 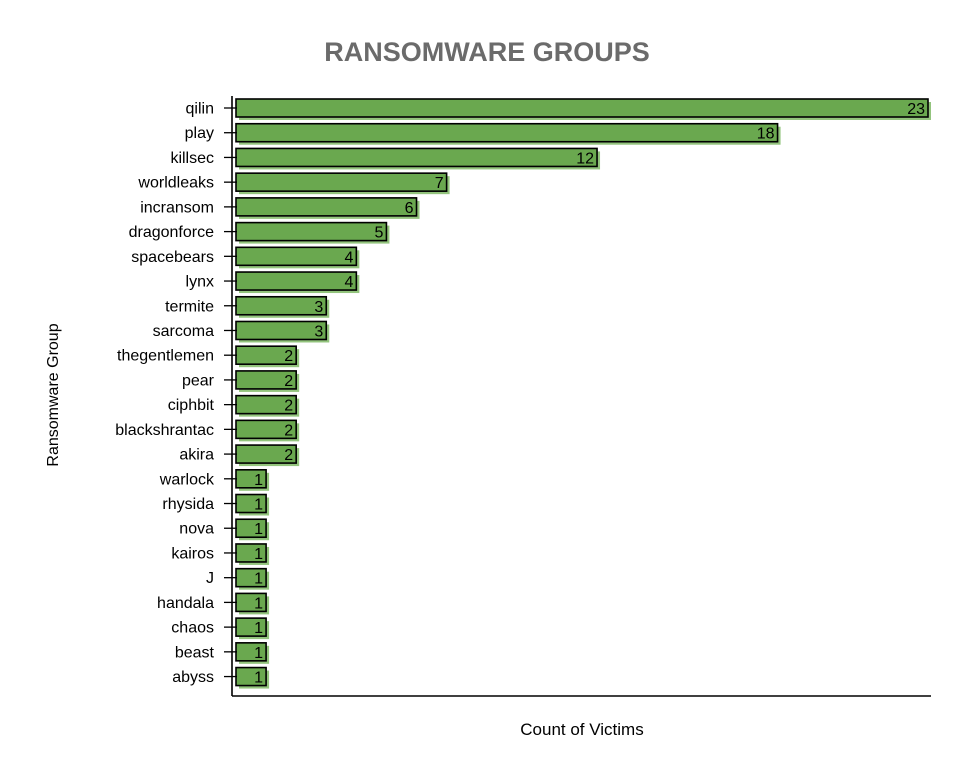 What do you see at coordinates (189, 306) in the screenshot?
I see `y-tick-label: termite` at bounding box center [189, 306].